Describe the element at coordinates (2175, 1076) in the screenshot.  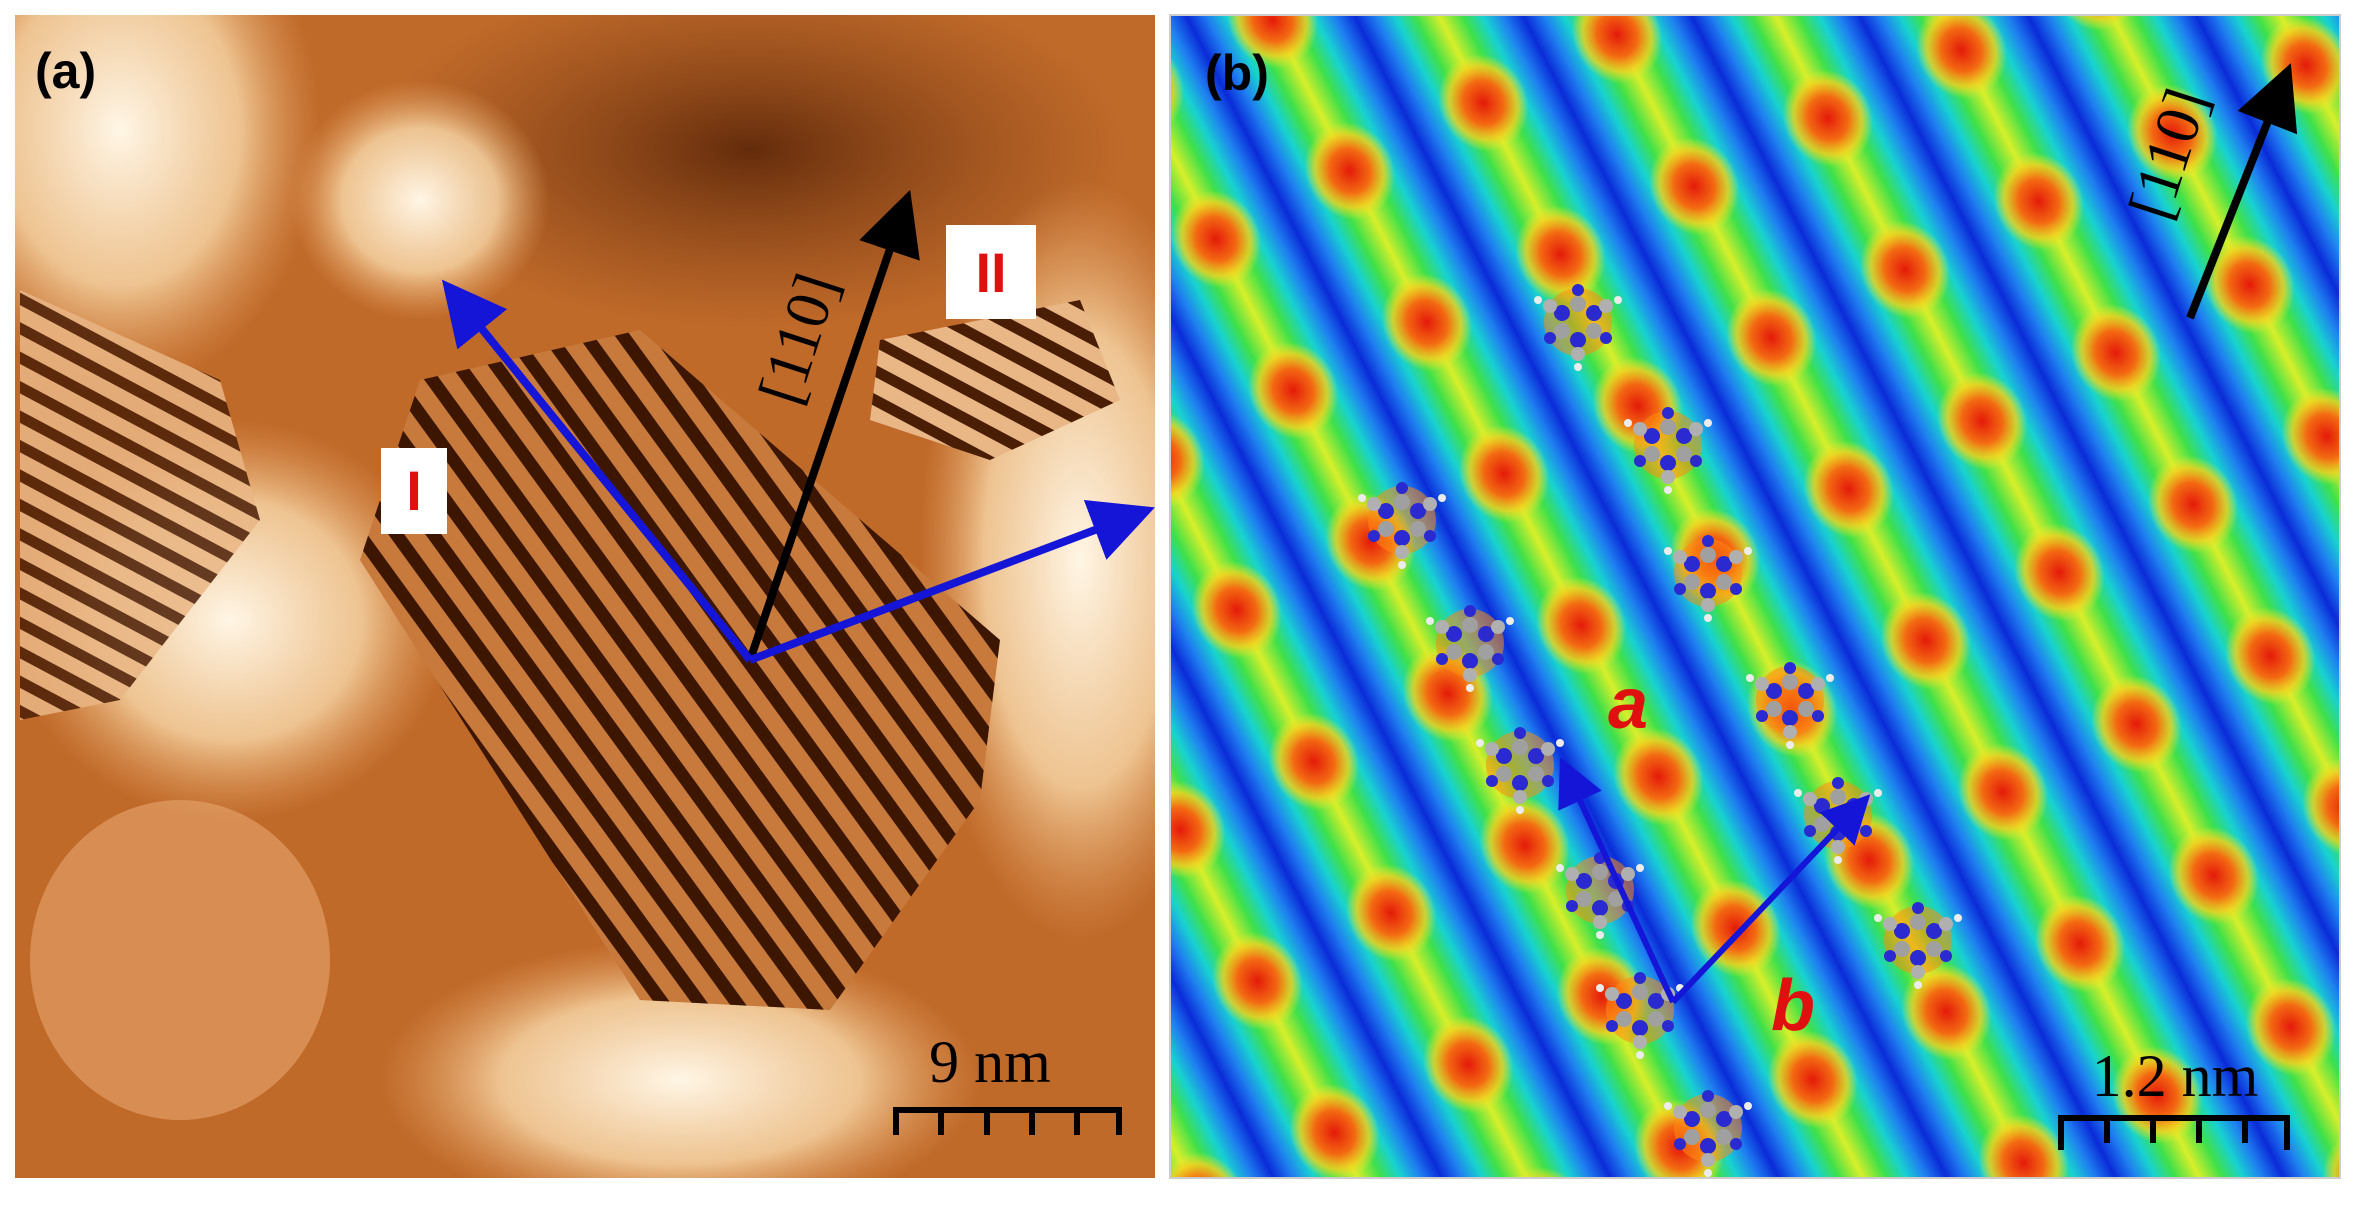
I see `scale-bar-label: 1.2 nm` at that location.